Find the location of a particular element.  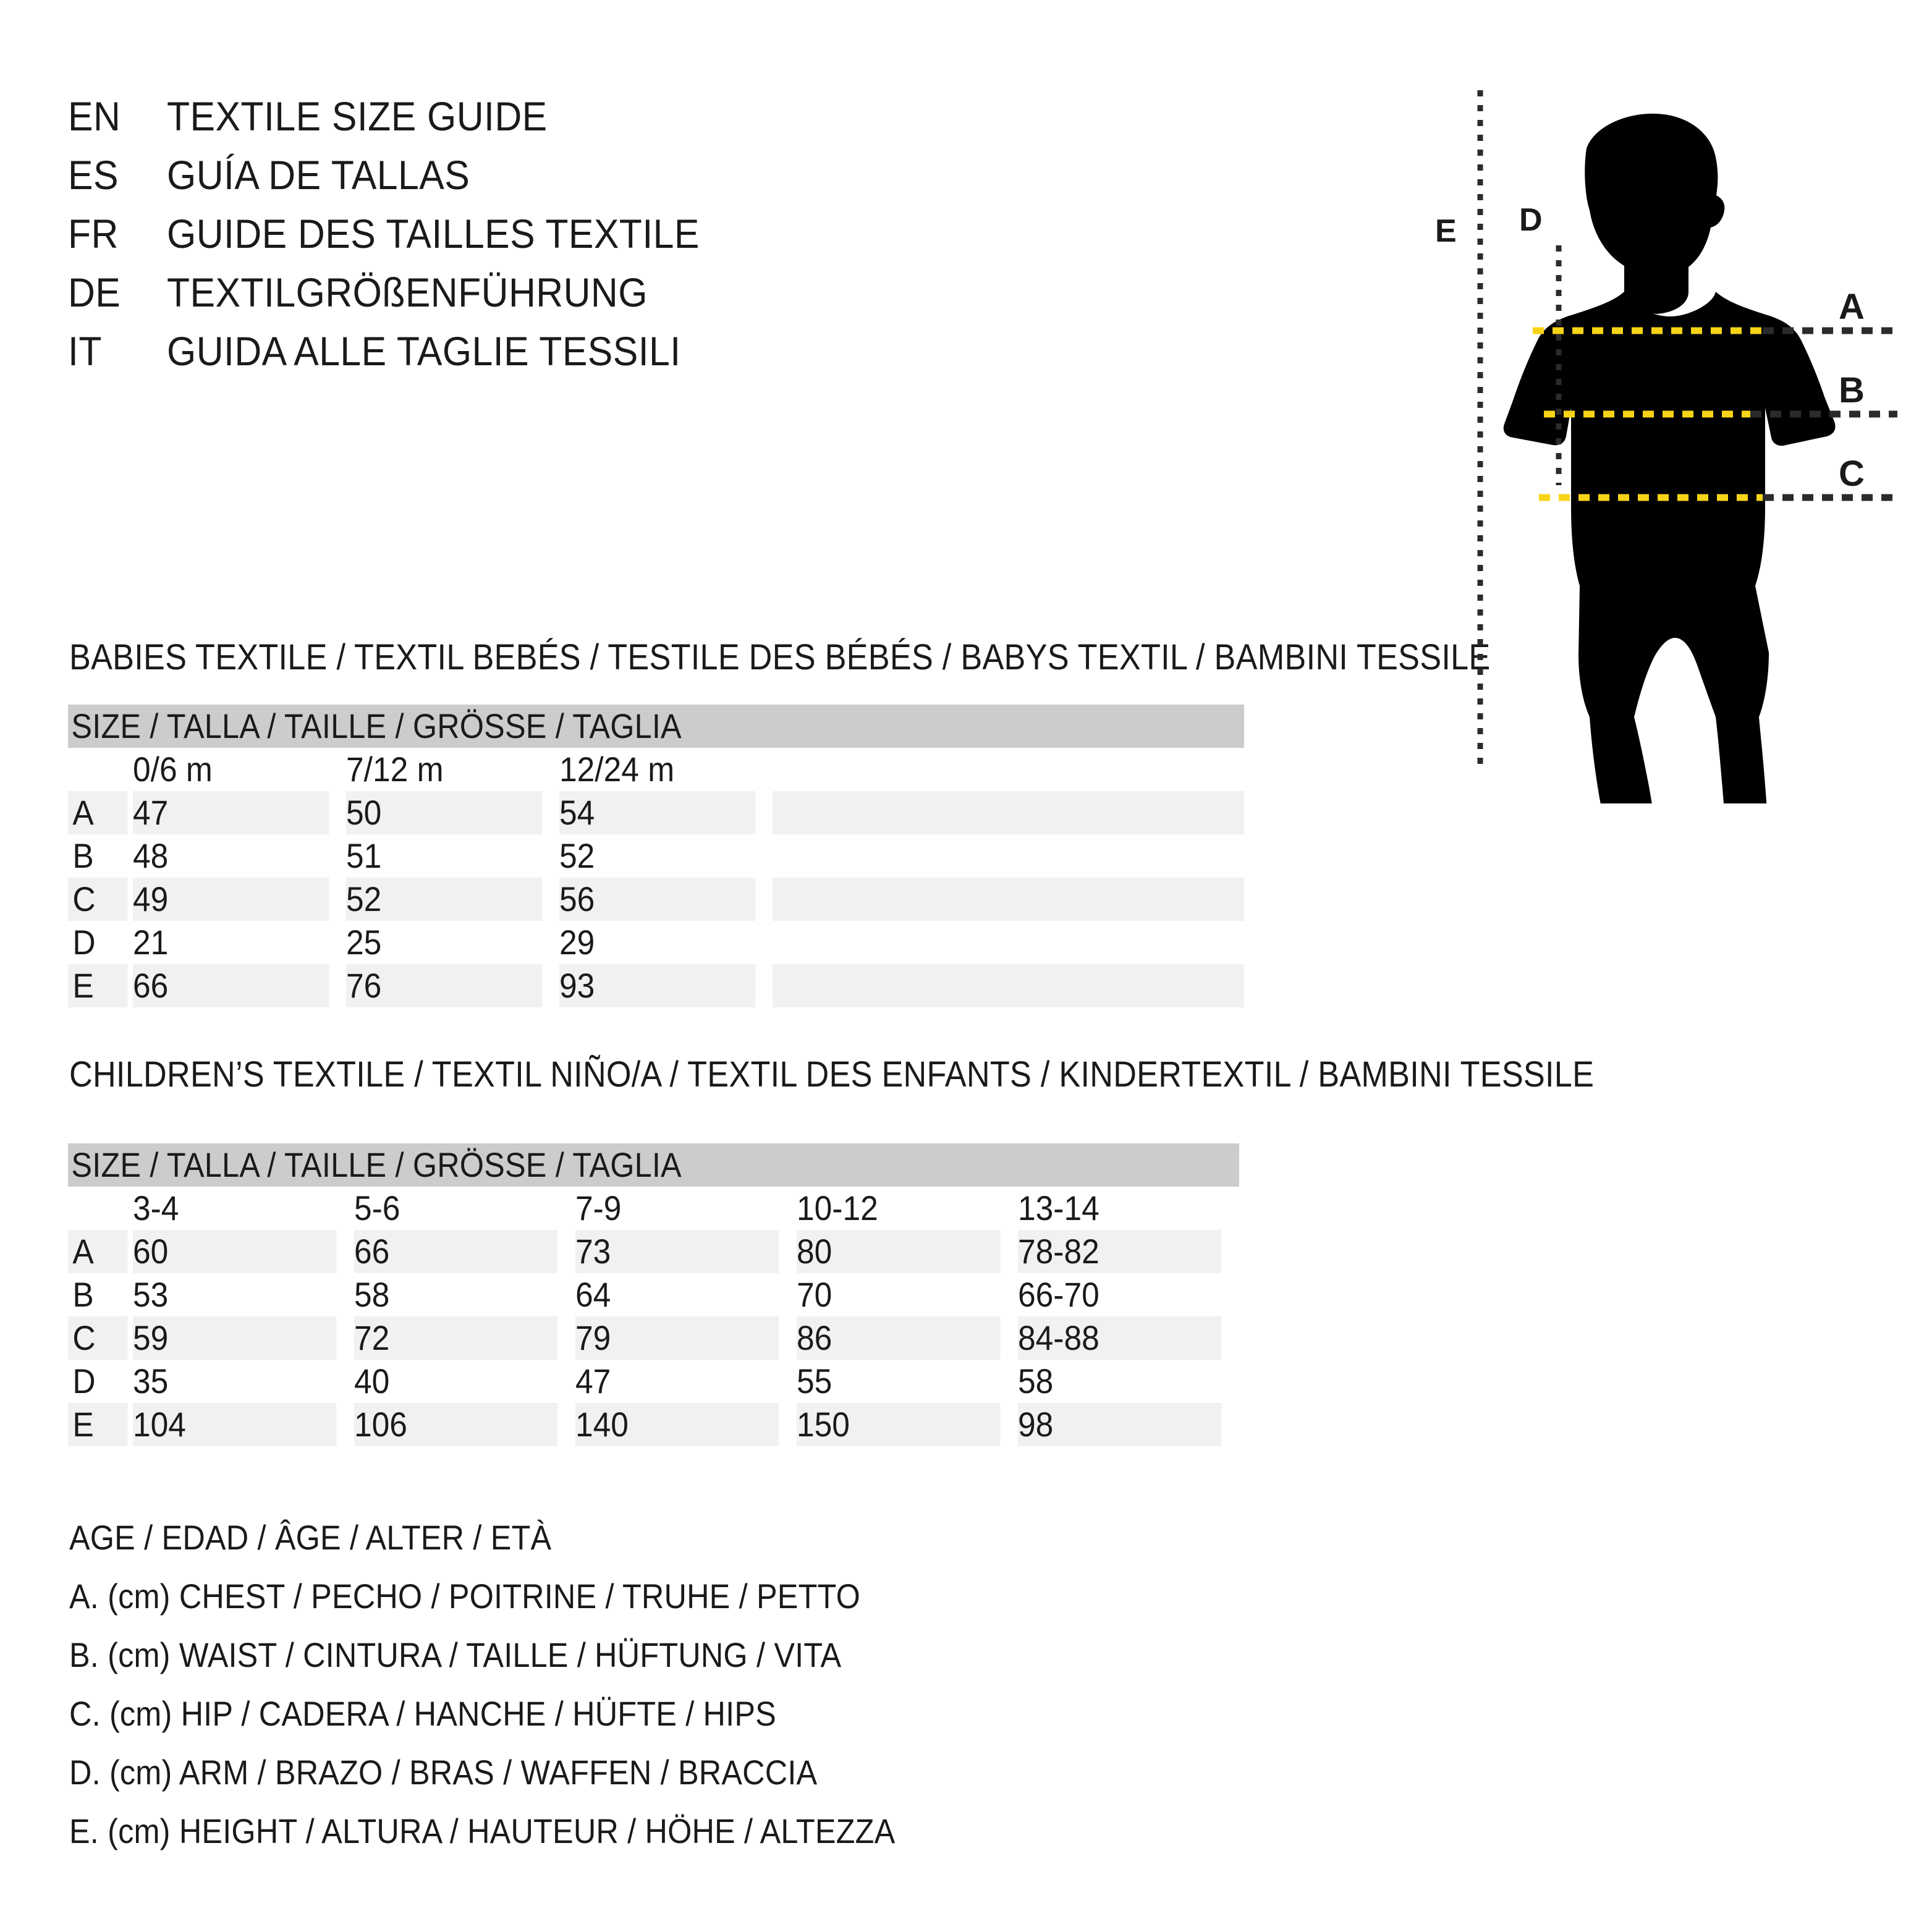

children-cell-e-2: 140 is located at coordinates (677, 1424).